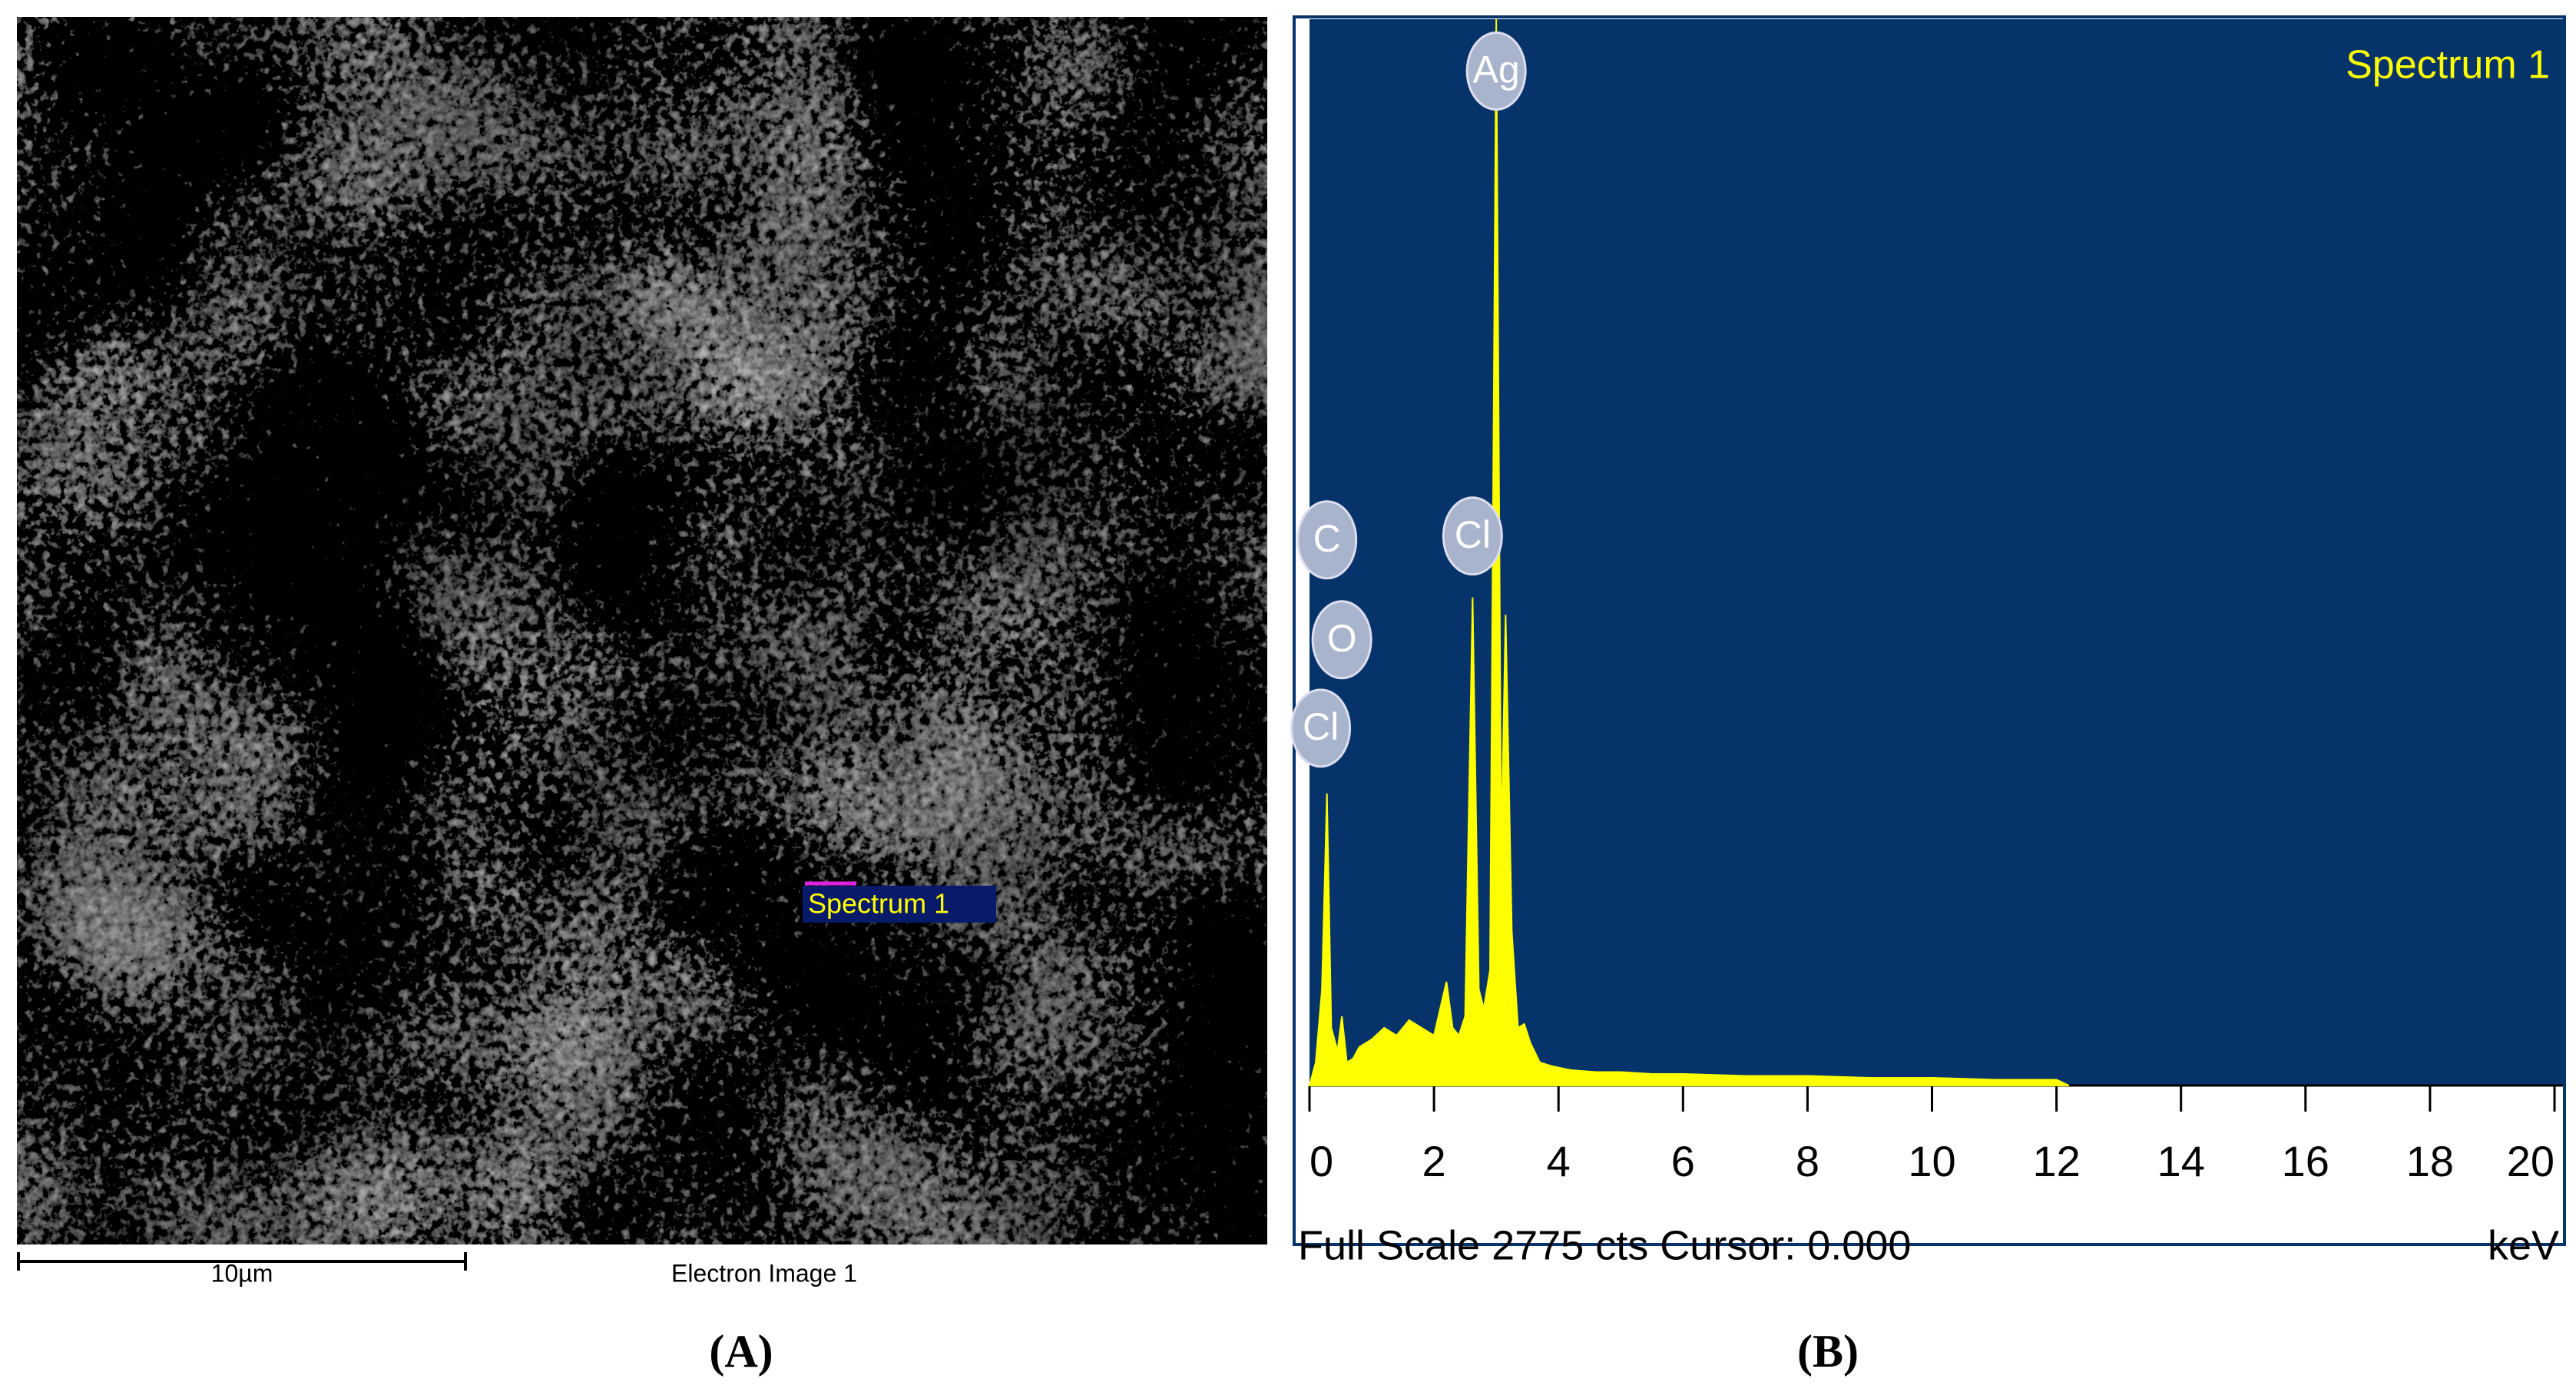 The height and width of the screenshot is (1392, 2576). I want to click on x-tick-label: 0, so click(1322, 1161).